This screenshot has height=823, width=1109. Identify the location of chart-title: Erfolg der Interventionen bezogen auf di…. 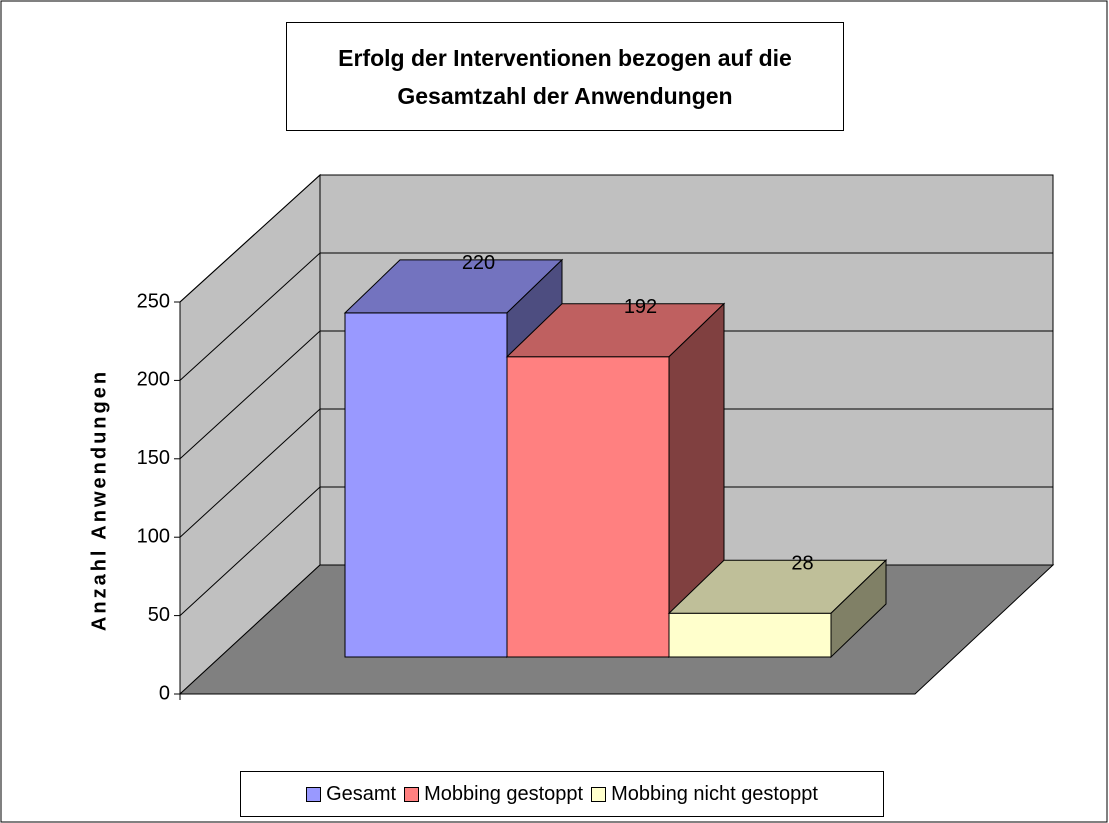
(565, 76).